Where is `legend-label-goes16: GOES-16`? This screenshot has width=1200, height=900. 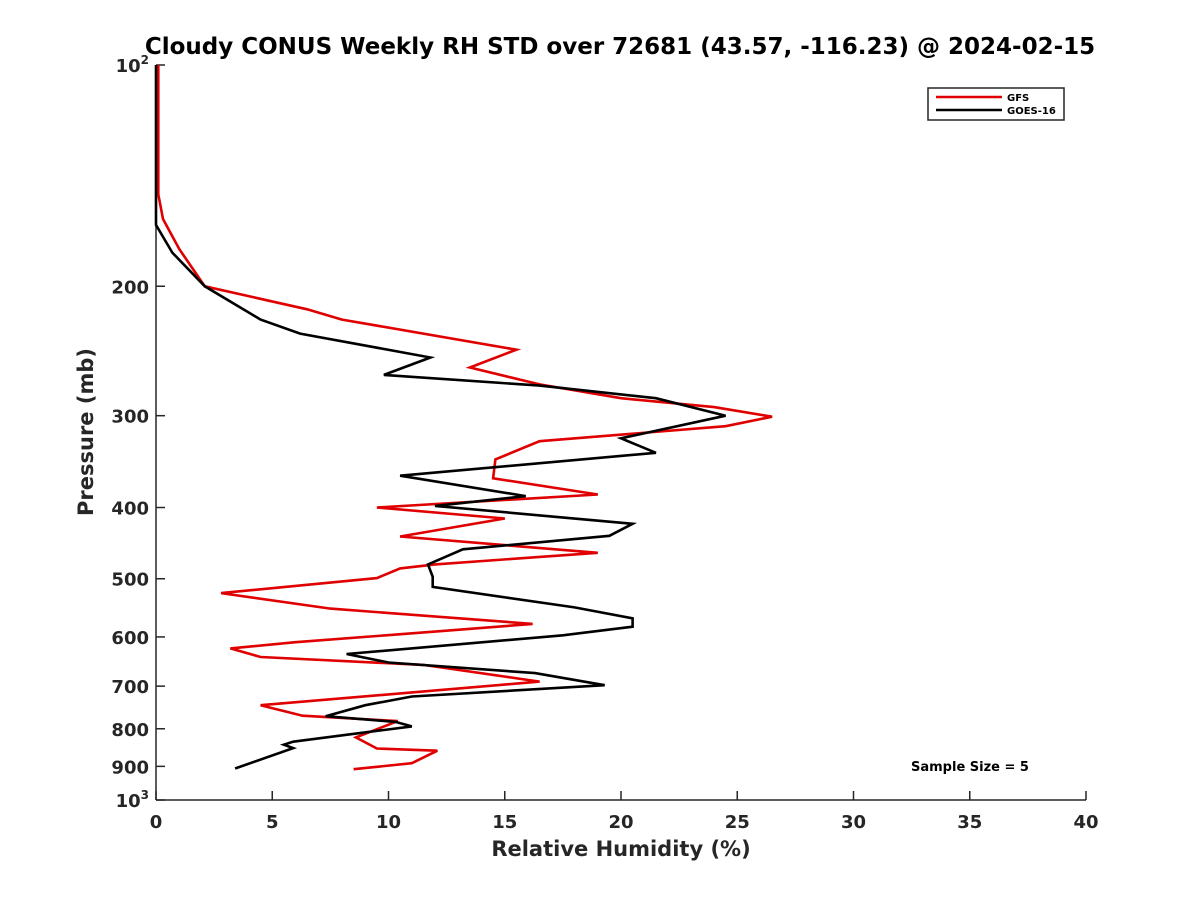
legend-label-goes16: GOES-16 is located at coordinates (1031, 111).